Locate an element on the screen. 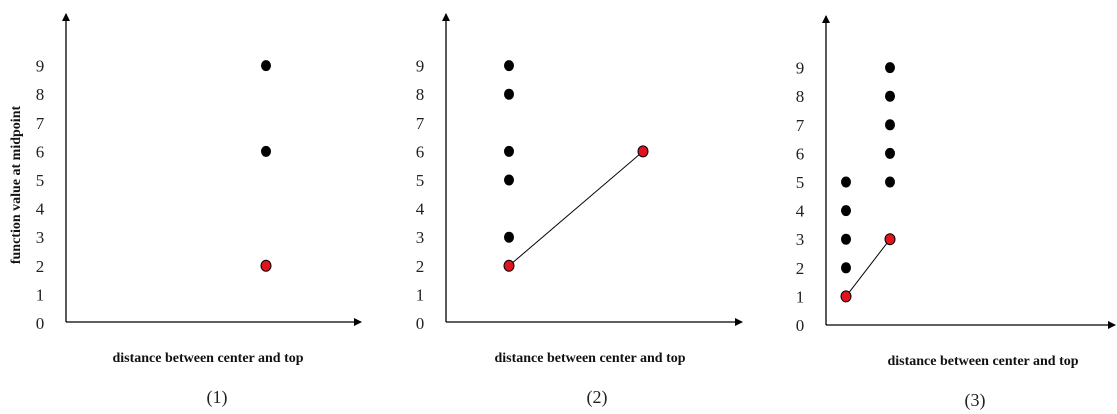 The height and width of the screenshot is (414, 1117). panel-caption: (2) is located at coordinates (597, 397).